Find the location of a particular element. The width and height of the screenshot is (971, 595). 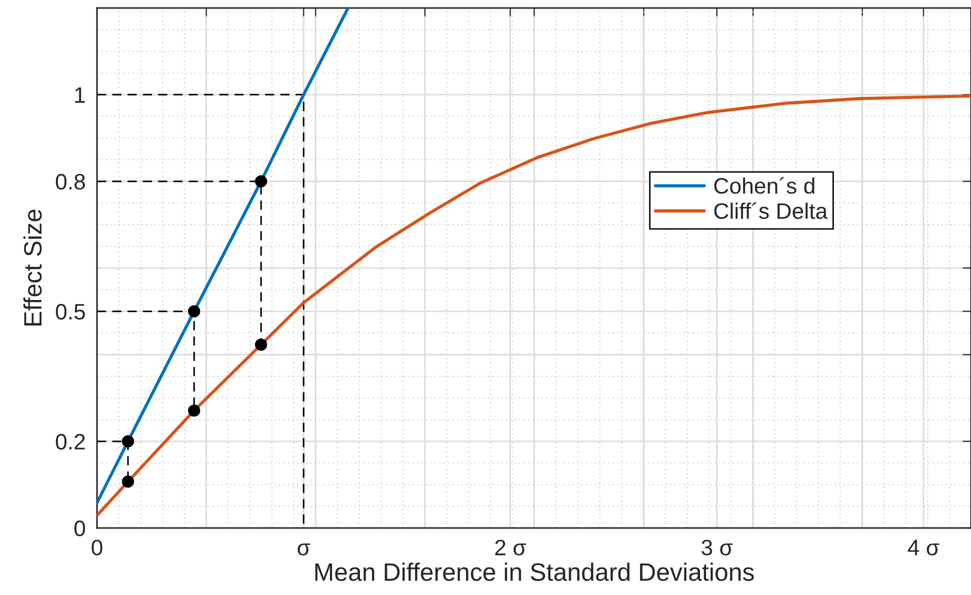

y-tick-label: 1 is located at coordinates (80, 95).